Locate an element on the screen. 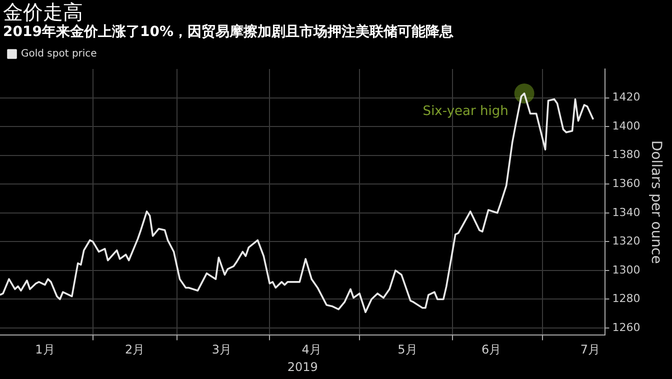  y-tick-label: 1380 is located at coordinates (626, 155).